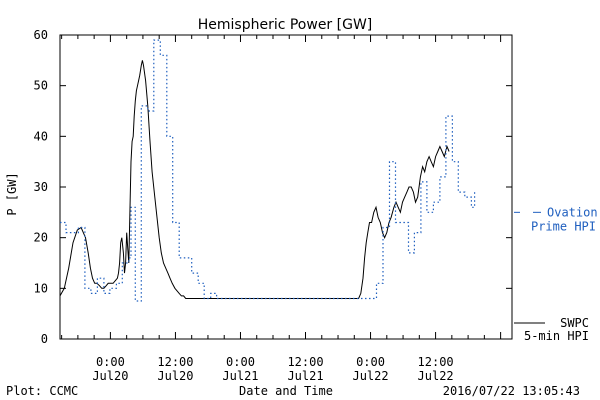 Image resolution: width=600 pixels, height=400 pixels. Describe the element at coordinates (574, 323) in the screenshot. I see `legend-label-swpc-line1: SWPC` at that location.